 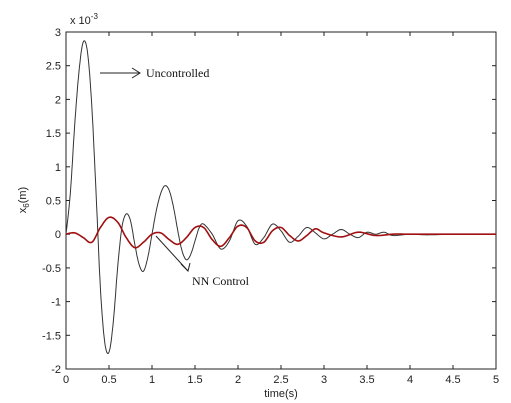 What do you see at coordinates (152, 380) in the screenshot?
I see `x-tick-label: 1` at bounding box center [152, 380].